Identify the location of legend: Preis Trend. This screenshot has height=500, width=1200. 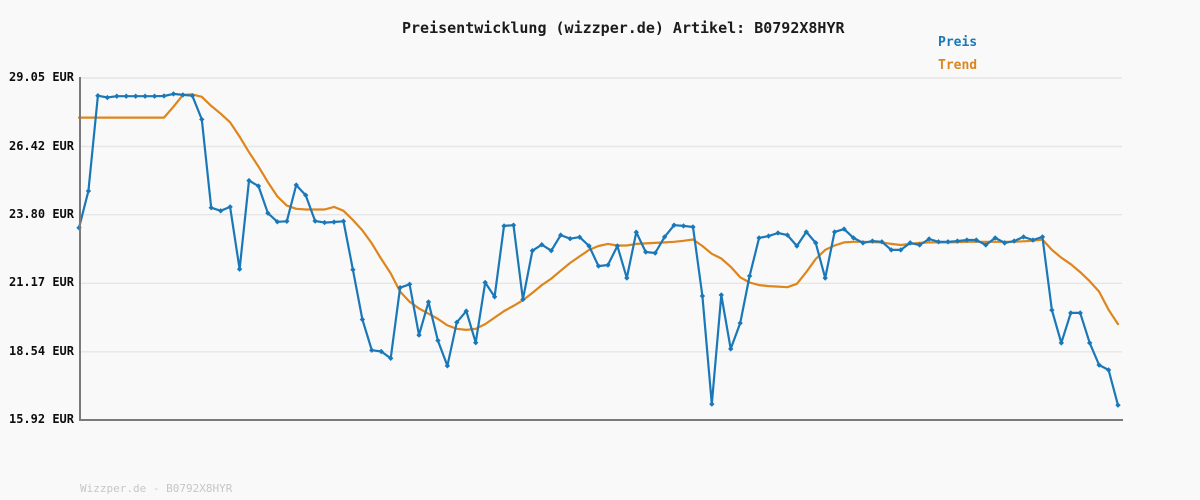
(957, 59).